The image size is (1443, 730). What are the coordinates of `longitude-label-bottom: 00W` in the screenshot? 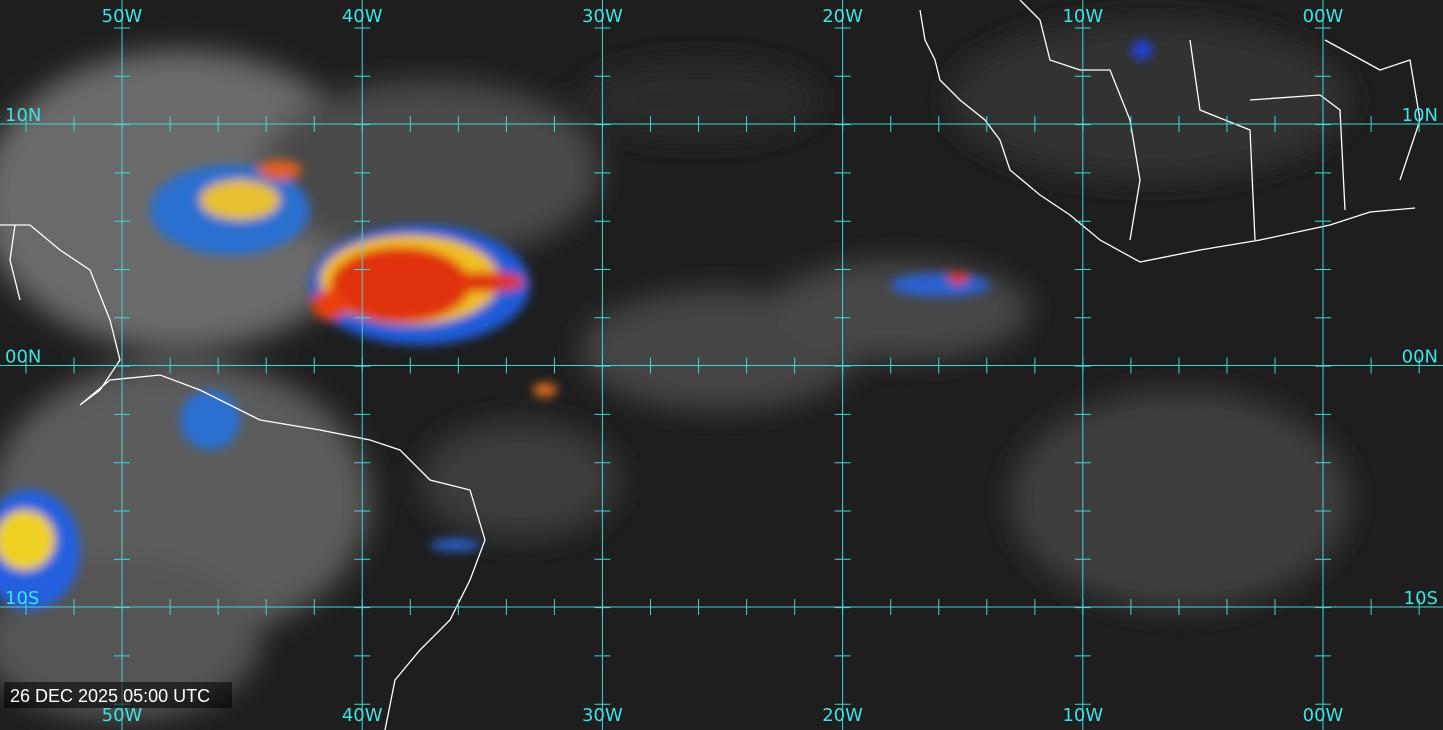 It's located at (1323, 715).